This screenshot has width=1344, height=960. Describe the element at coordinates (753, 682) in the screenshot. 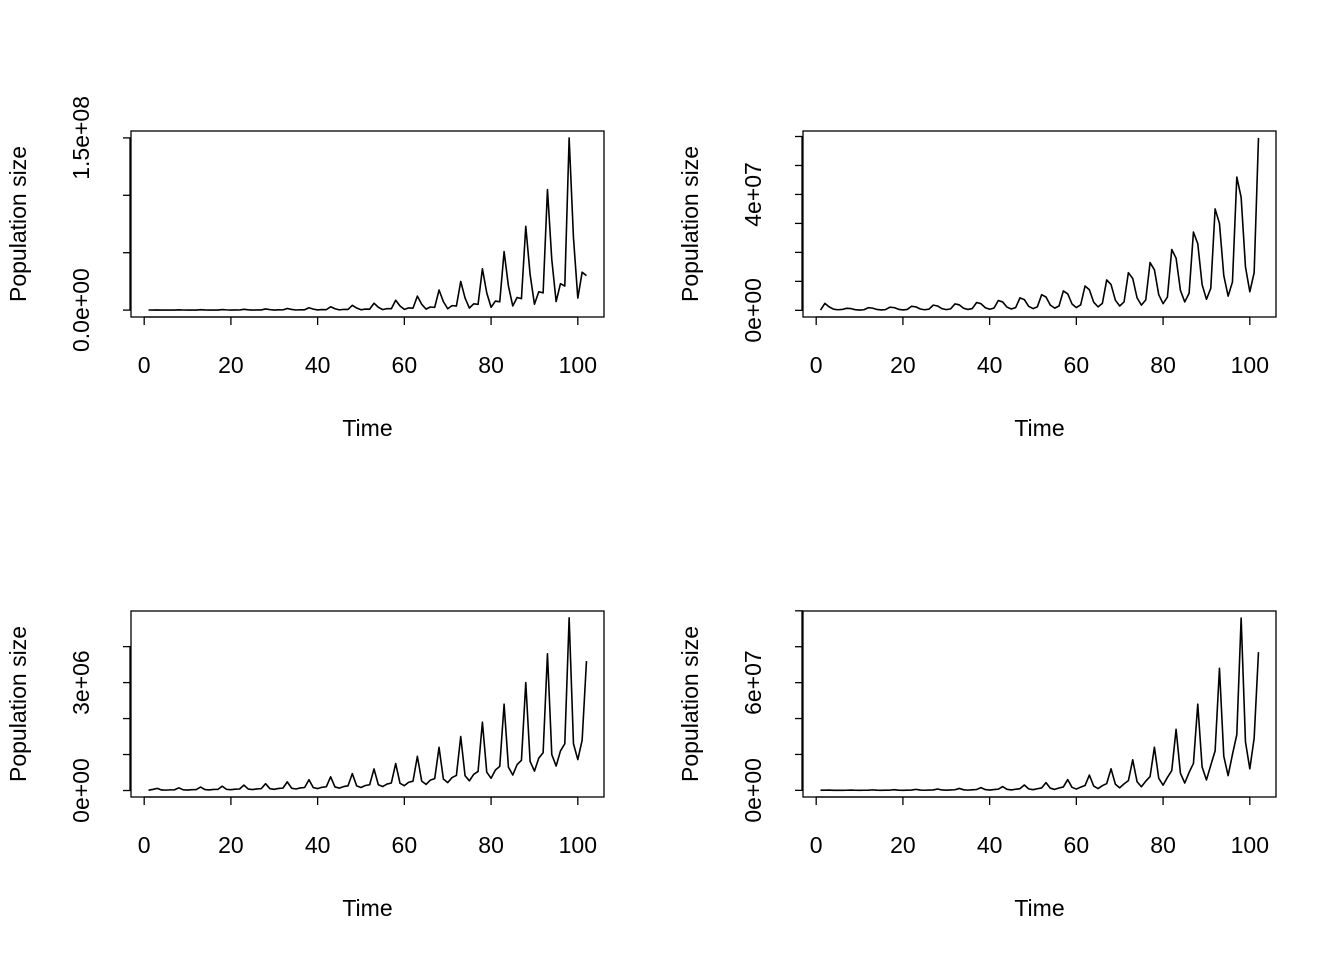

I see `y-tick-label: 6e+07` at that location.